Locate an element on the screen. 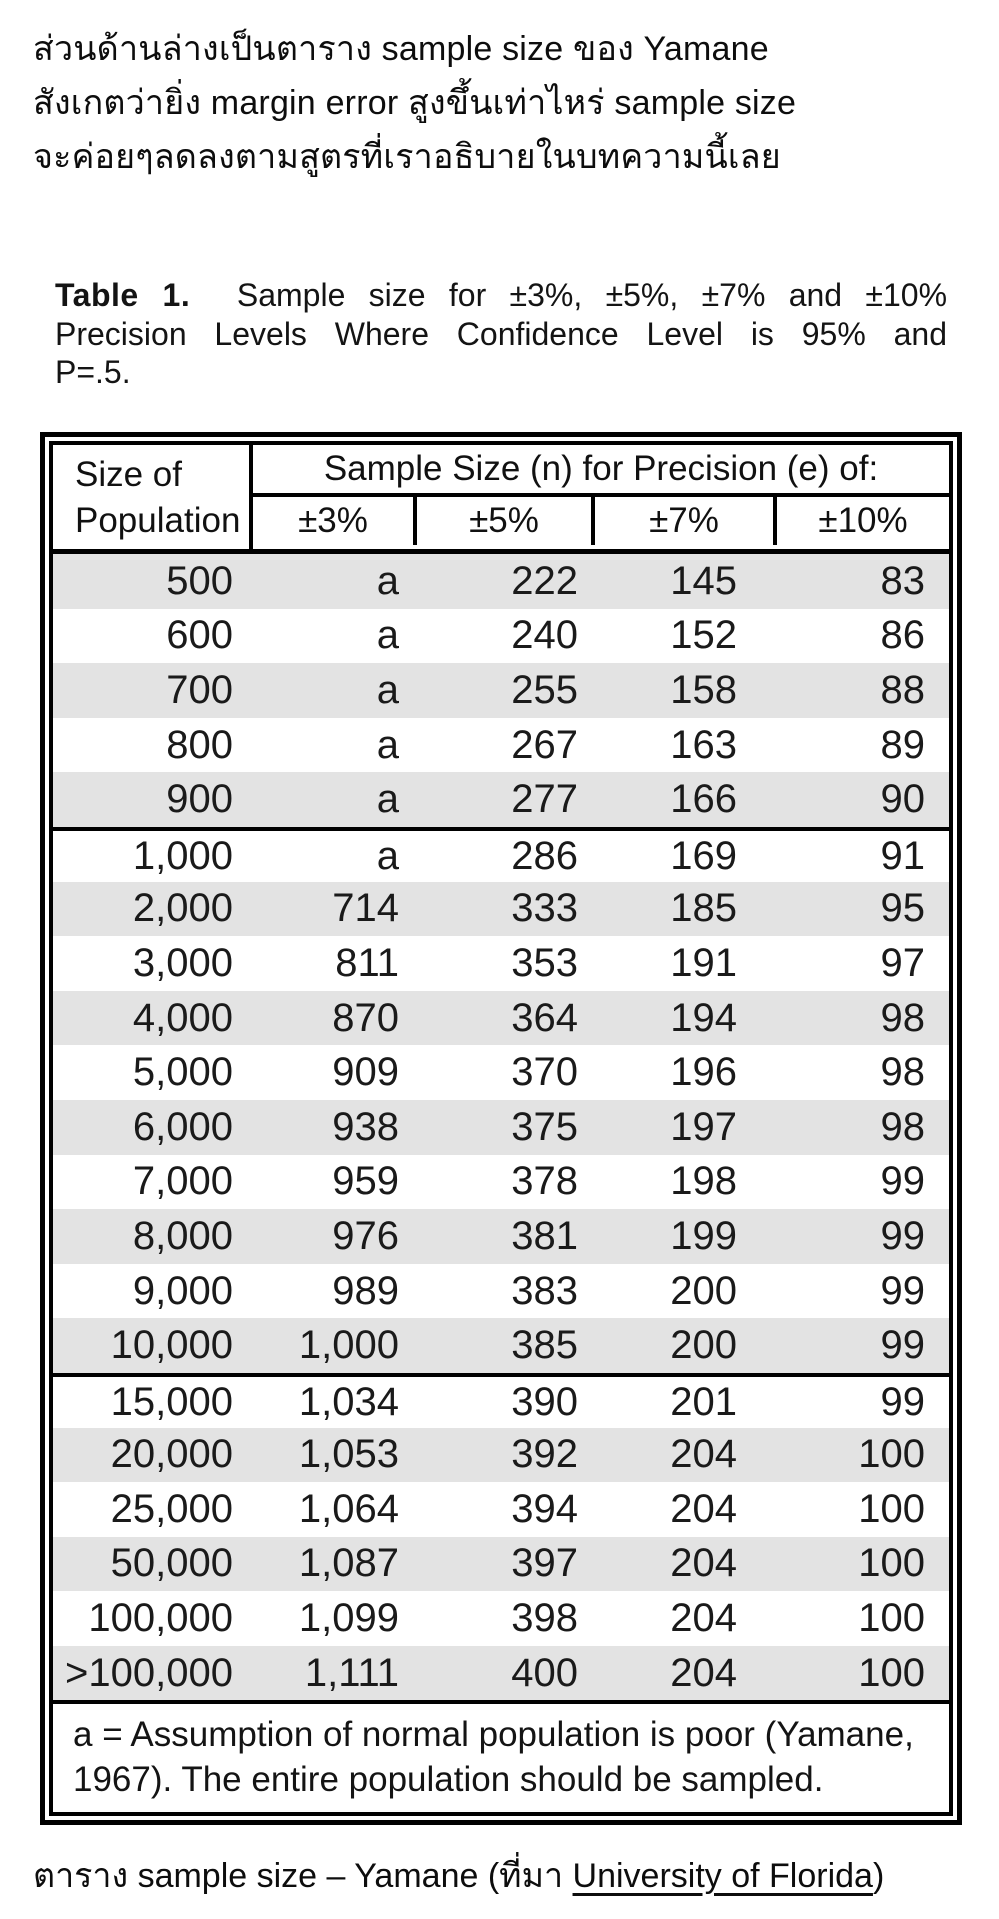 The width and height of the screenshot is (999, 1919). cell-population: 2,000 is located at coordinates (182, 908).